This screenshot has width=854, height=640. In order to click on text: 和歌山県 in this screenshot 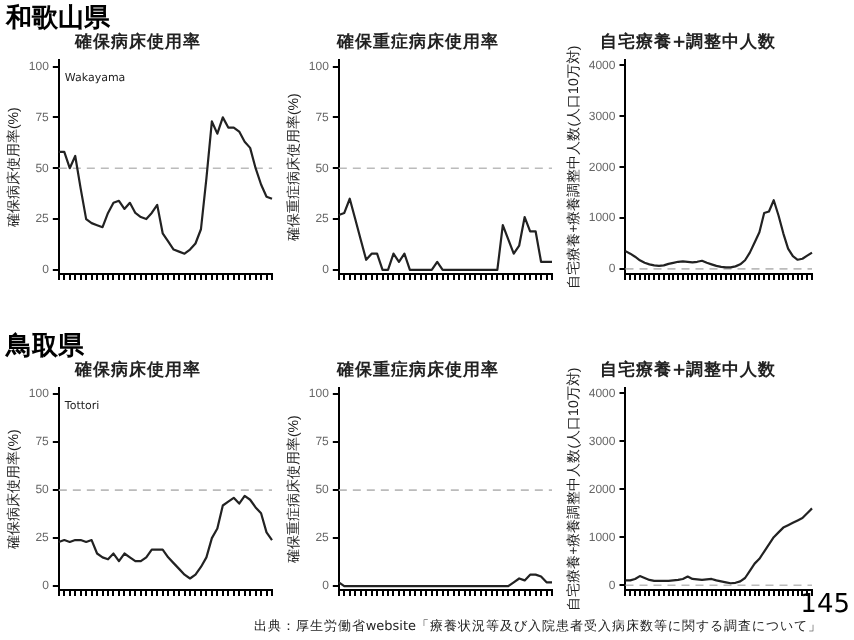, I will do `click(58, 18)`.